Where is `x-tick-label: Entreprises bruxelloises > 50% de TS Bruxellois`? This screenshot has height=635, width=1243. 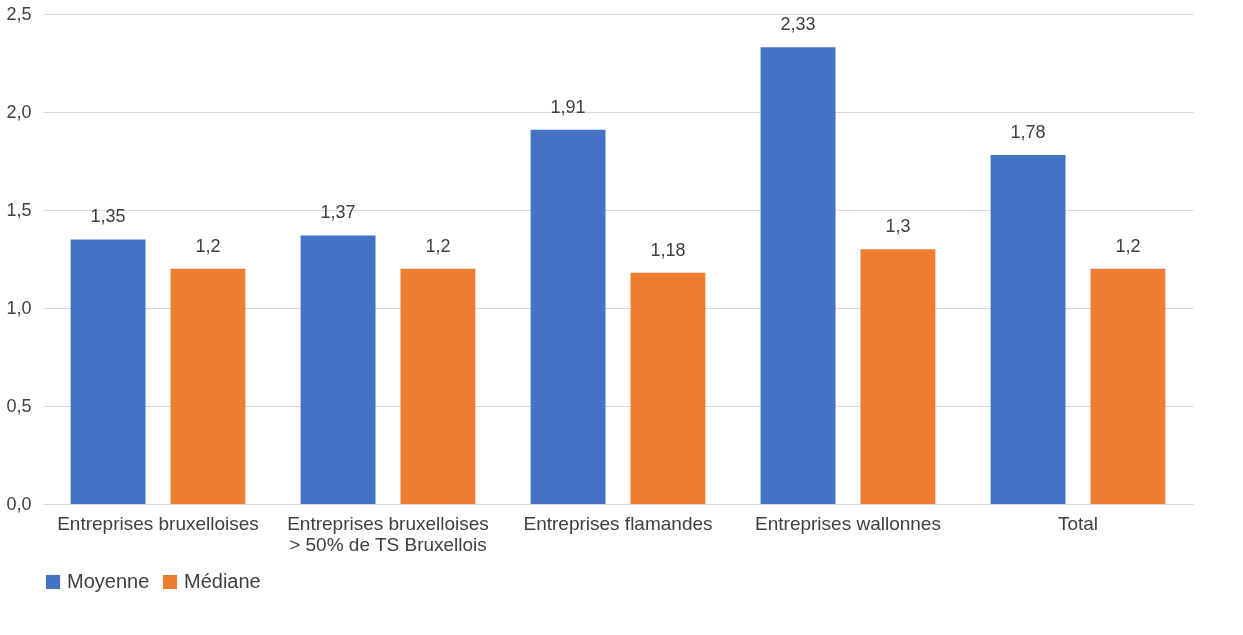 x-tick-label: Entreprises bruxelloises > 50% de TS Bruxellois is located at coordinates (388, 533).